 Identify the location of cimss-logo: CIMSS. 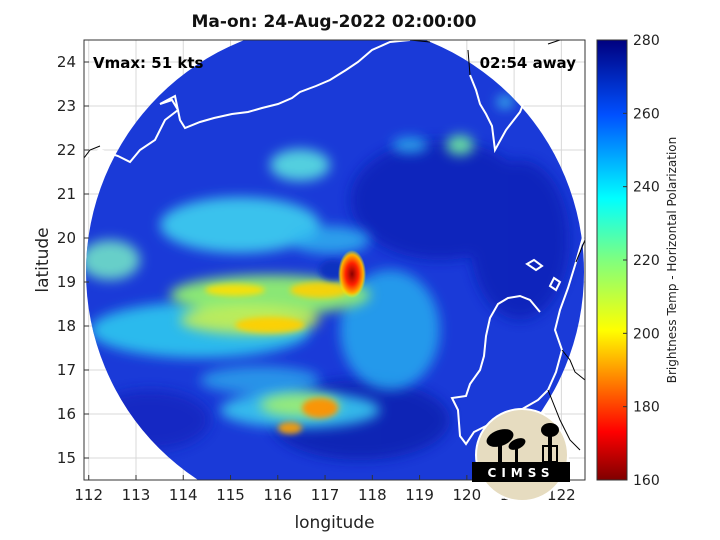
(521, 455).